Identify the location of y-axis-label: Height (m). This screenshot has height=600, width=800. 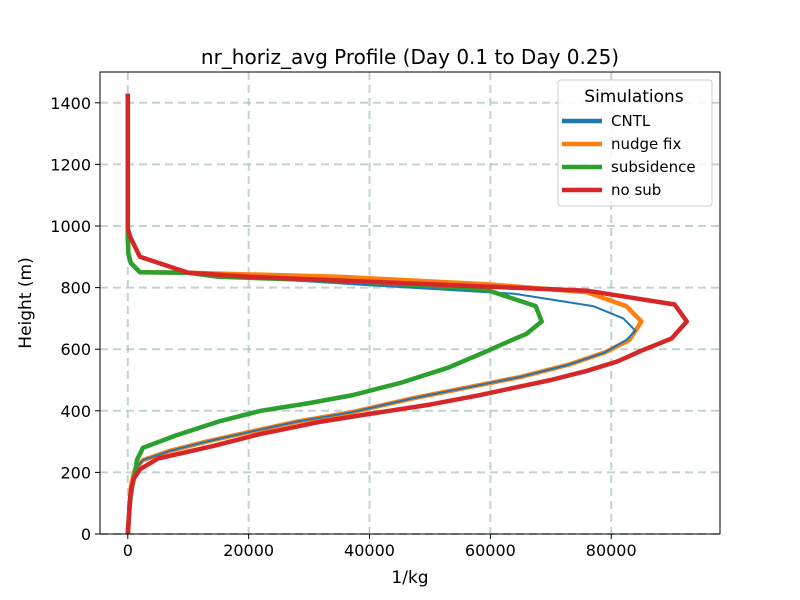
(26, 302).